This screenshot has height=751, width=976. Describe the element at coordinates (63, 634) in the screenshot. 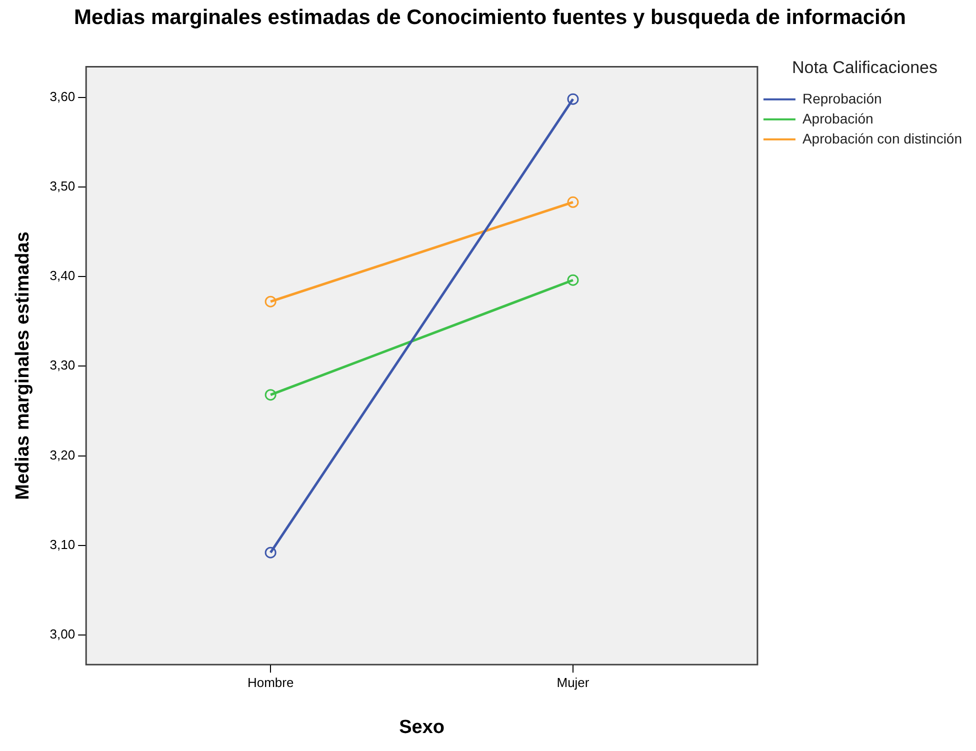

I see `y-tick-label: 3,00` at that location.